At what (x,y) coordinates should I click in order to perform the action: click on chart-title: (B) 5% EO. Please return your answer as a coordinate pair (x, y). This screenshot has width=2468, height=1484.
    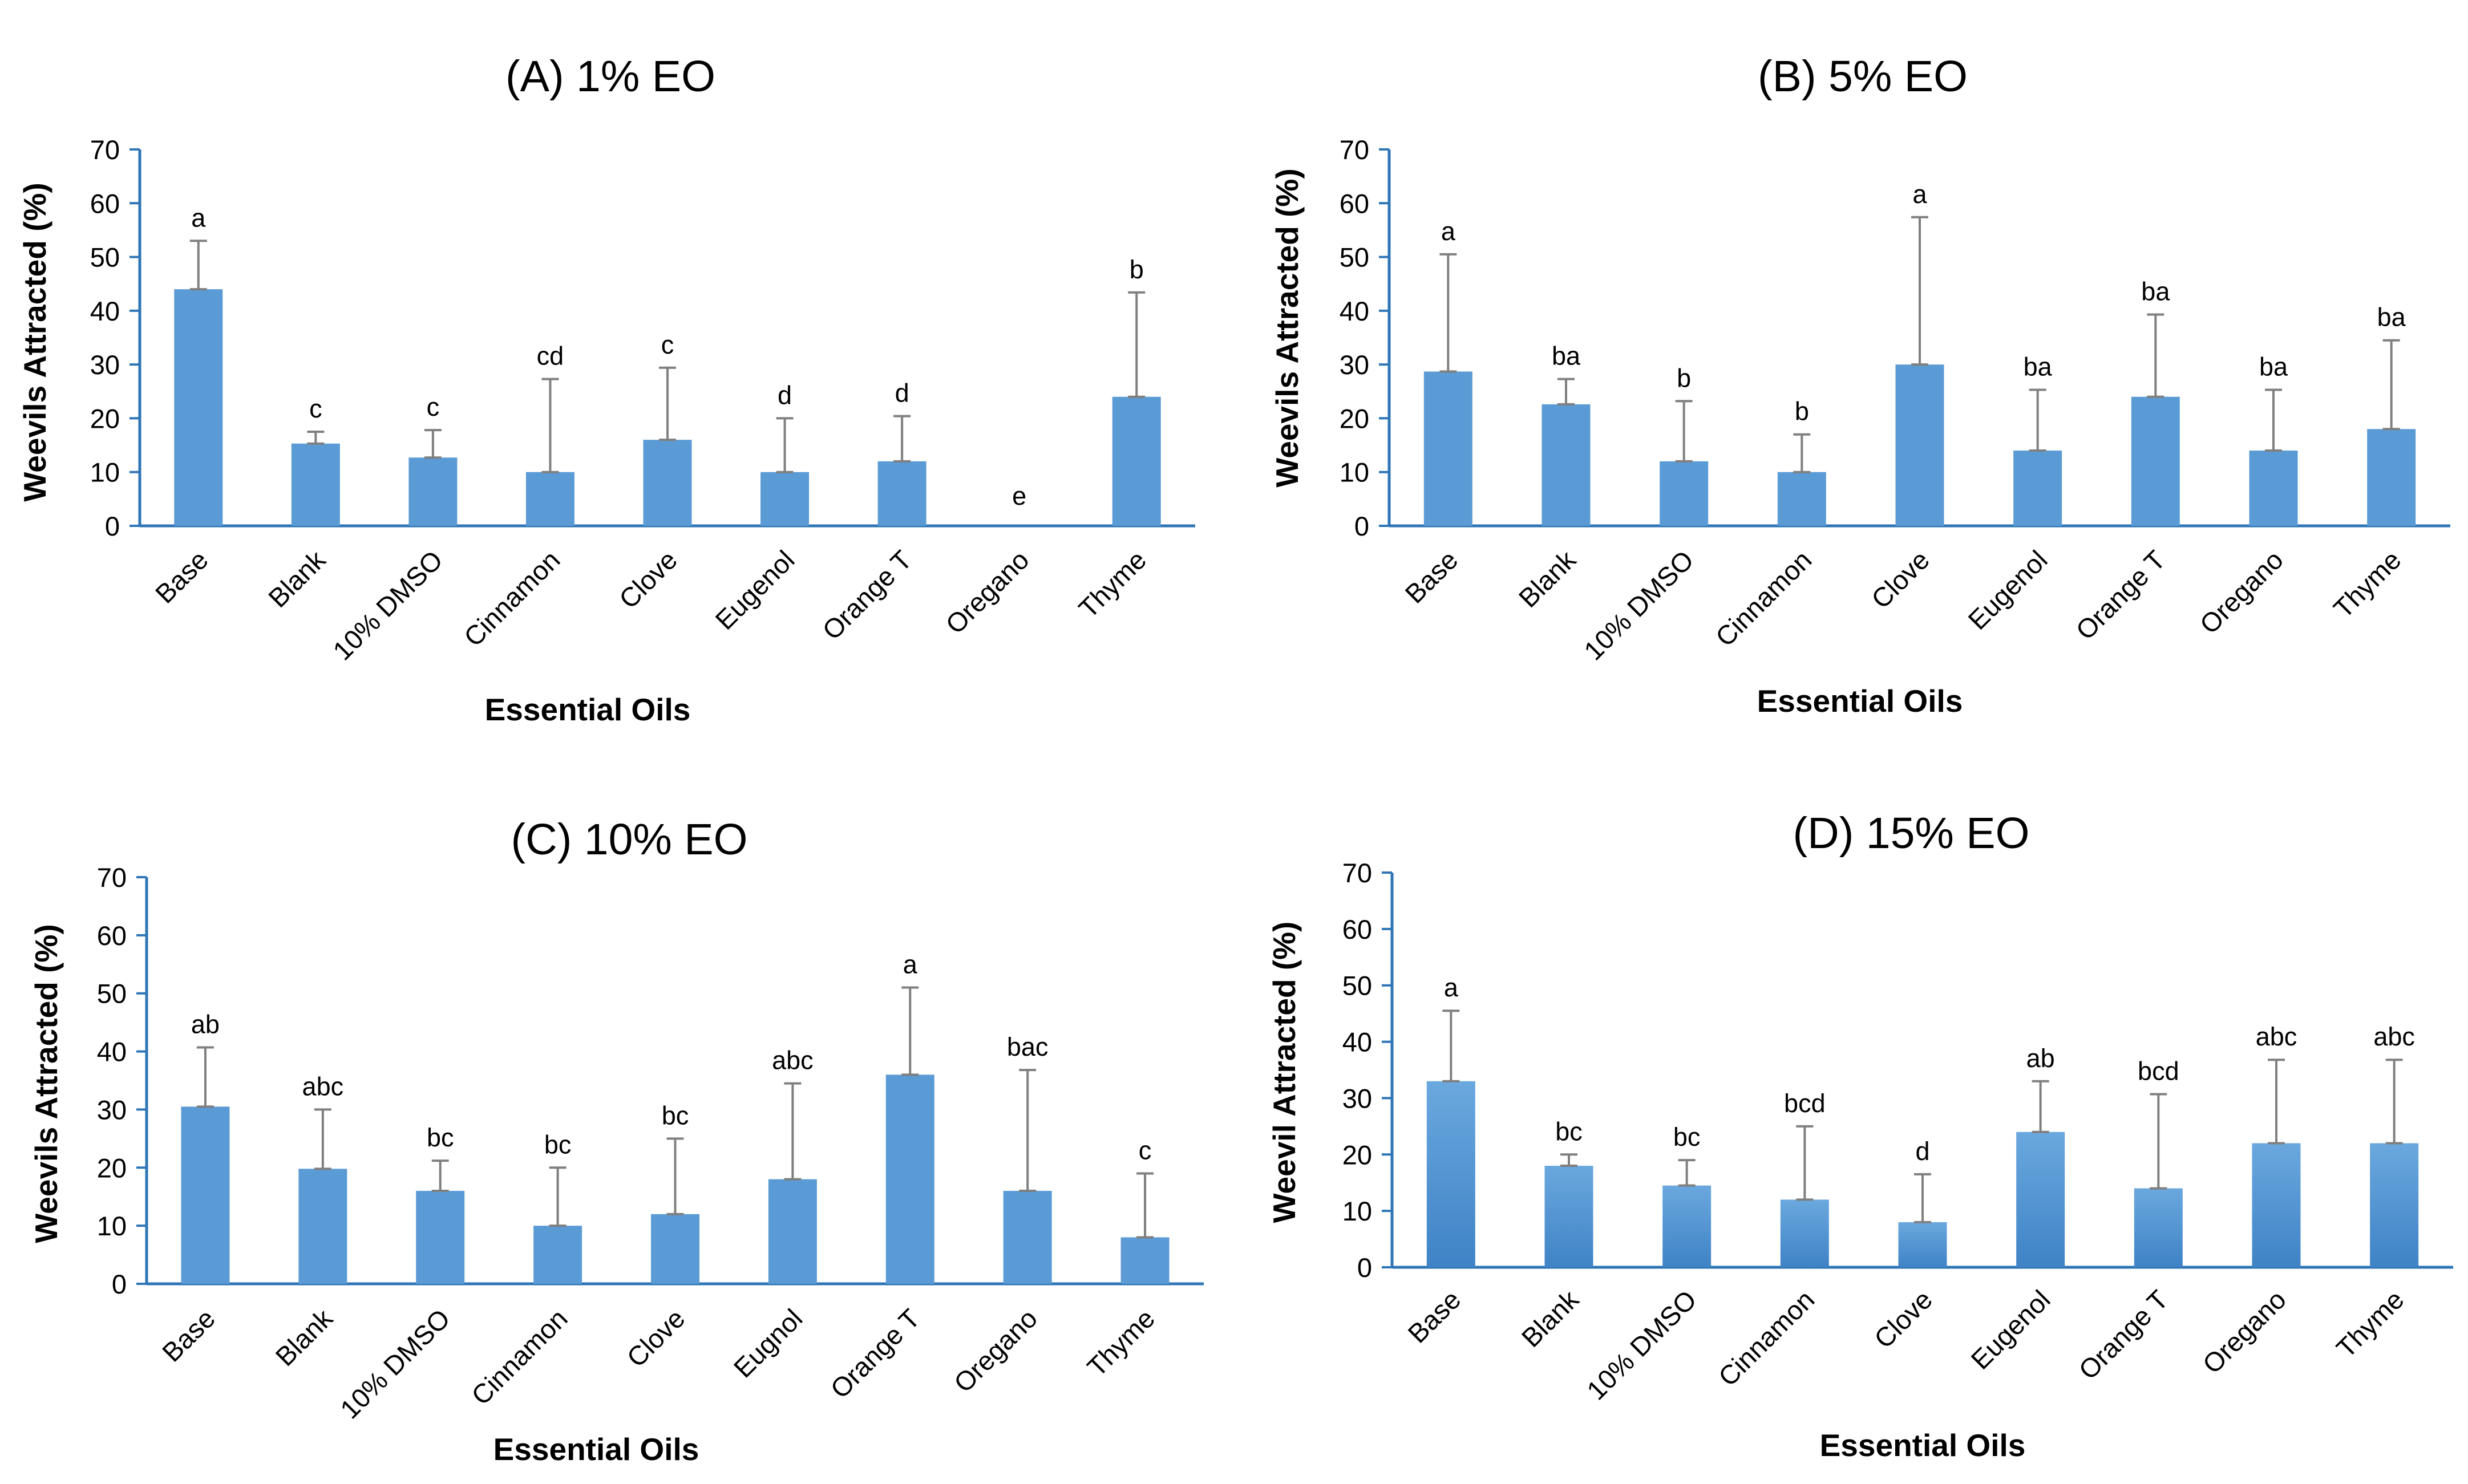
    Looking at the image, I should click on (1863, 76).